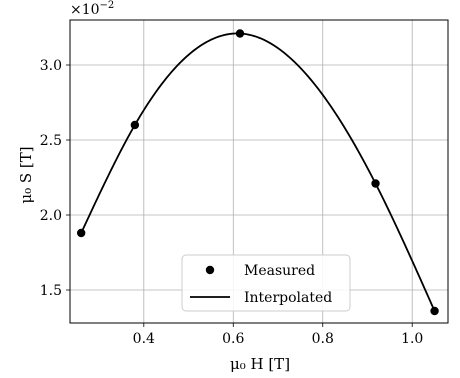 The image size is (460, 378). Describe the element at coordinates (51, 141) in the screenshot. I see `y-tick-label: 2.5` at that location.